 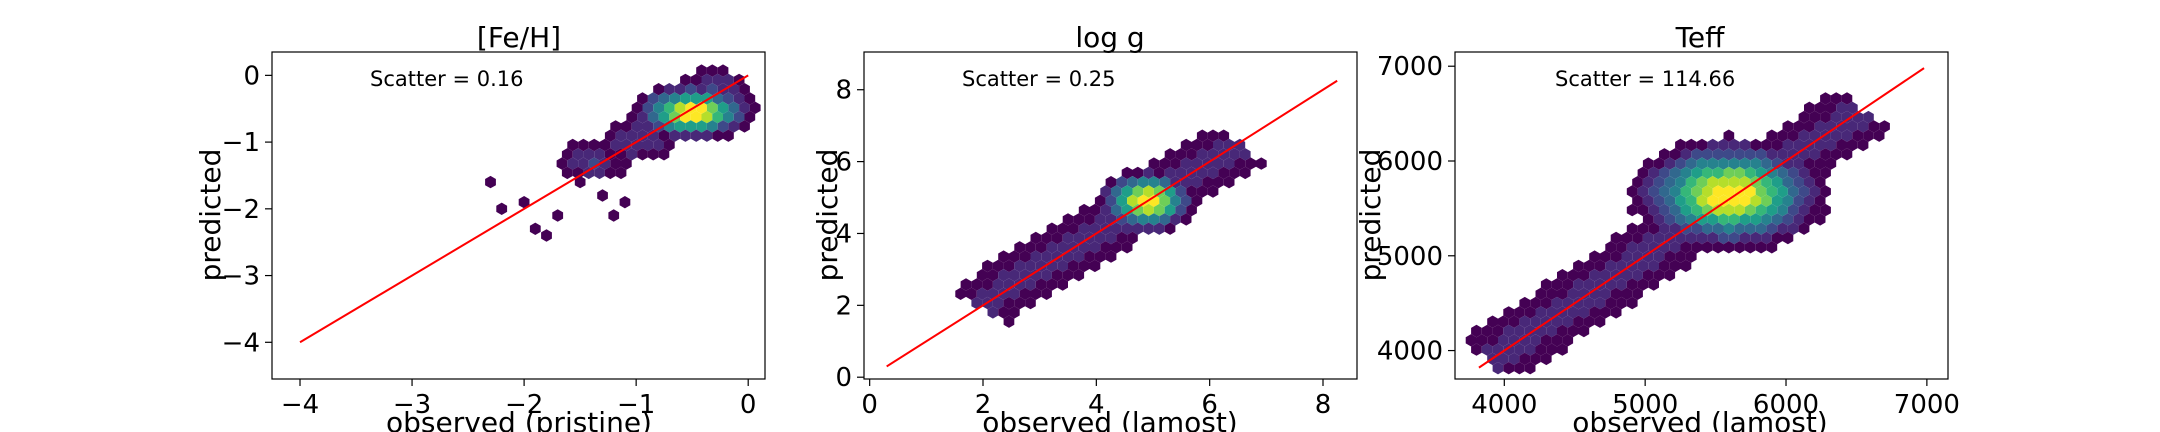 I want to click on x-tick-label: −2, so click(x=524, y=405).